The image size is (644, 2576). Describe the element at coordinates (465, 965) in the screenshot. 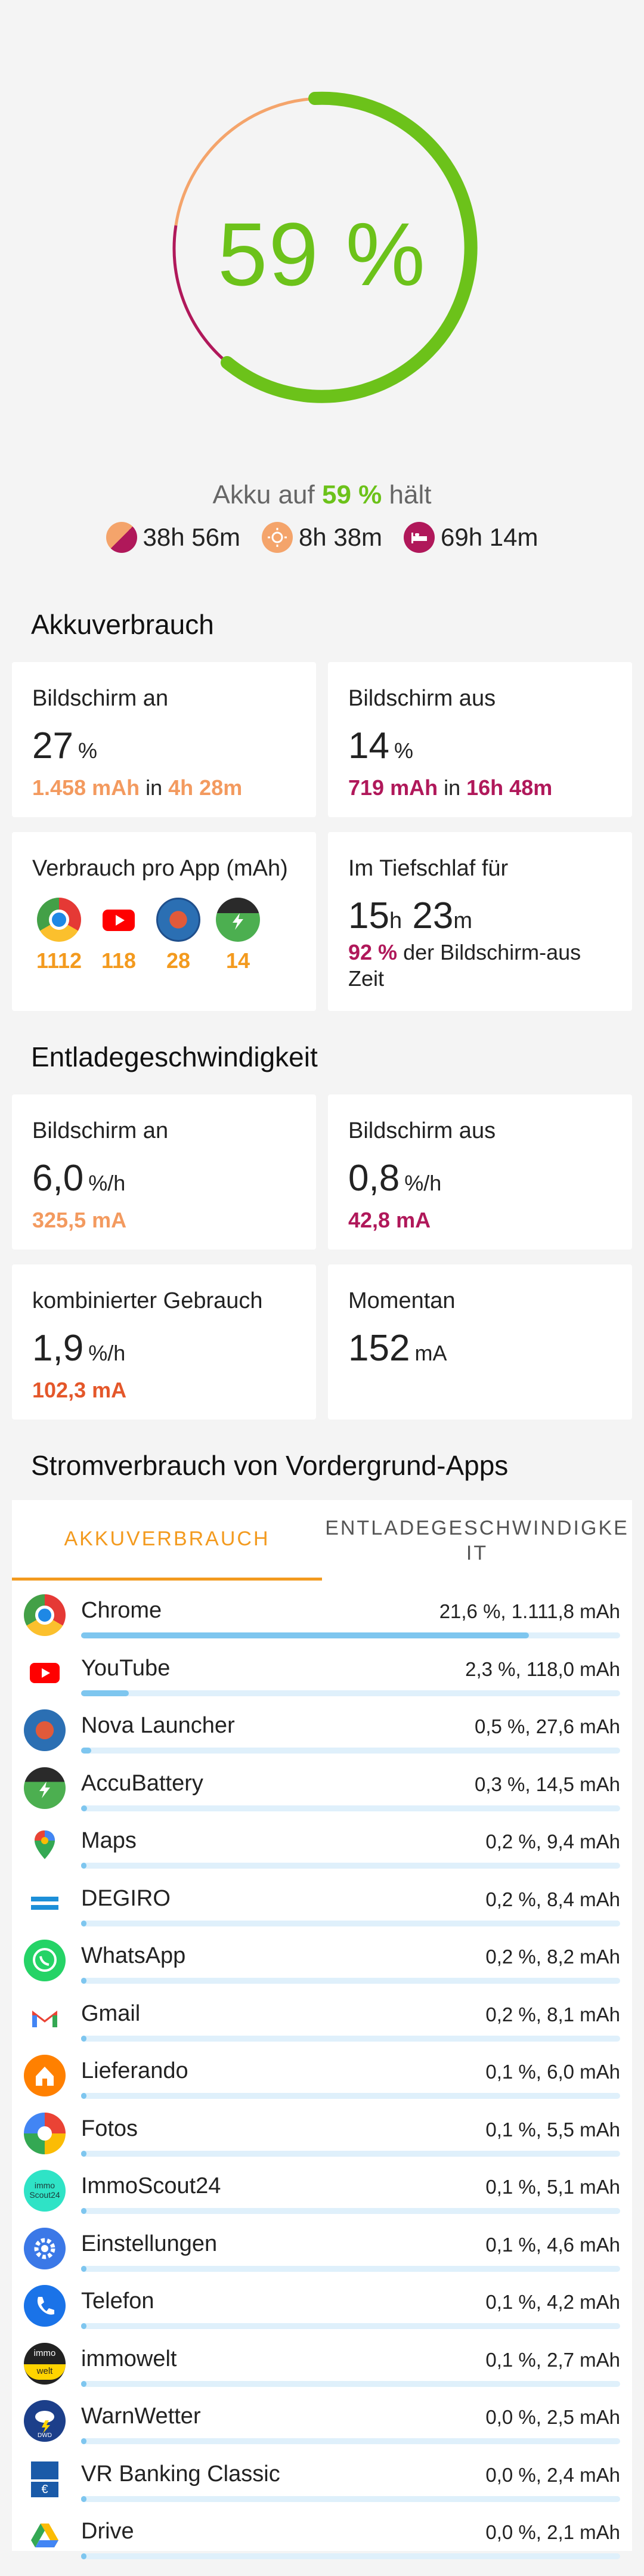

I see `deep-sleep-note: 92 % der Bildschirm-aus Zeit` at that location.